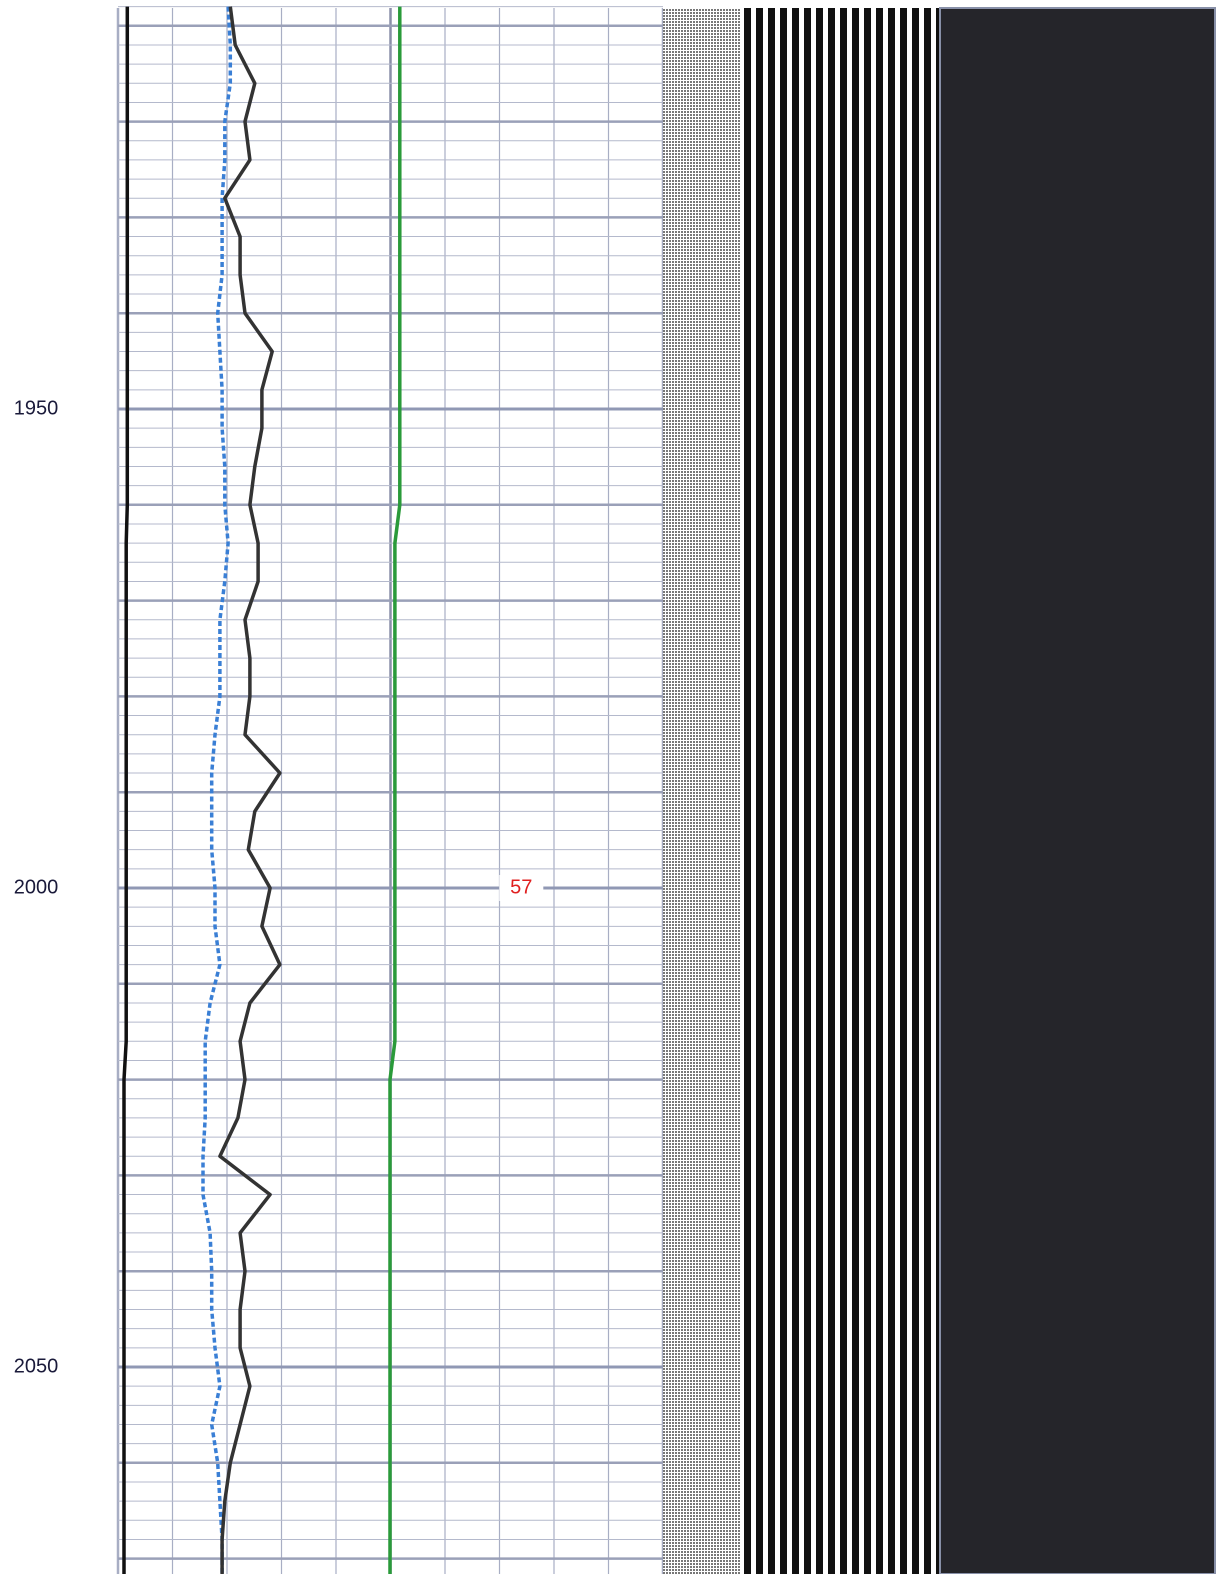  I want to click on vdl-gray-band, so click(702, 791).